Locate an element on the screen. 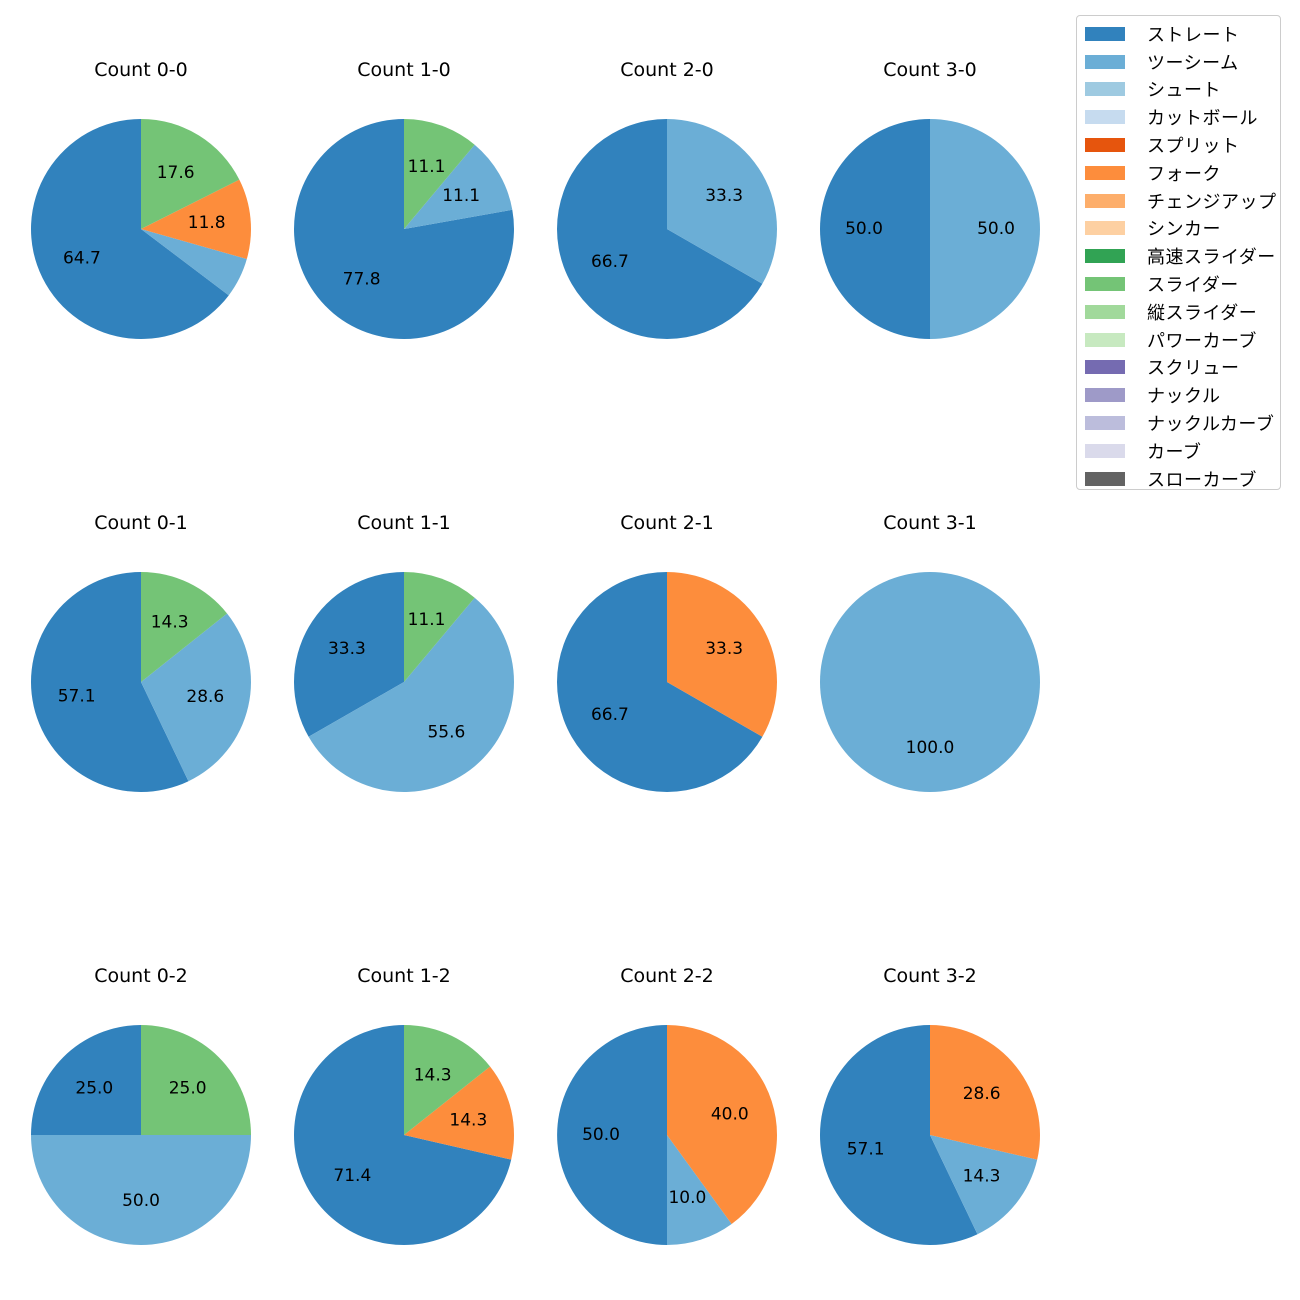  legend-item: ストレート is located at coordinates (1178, 34).